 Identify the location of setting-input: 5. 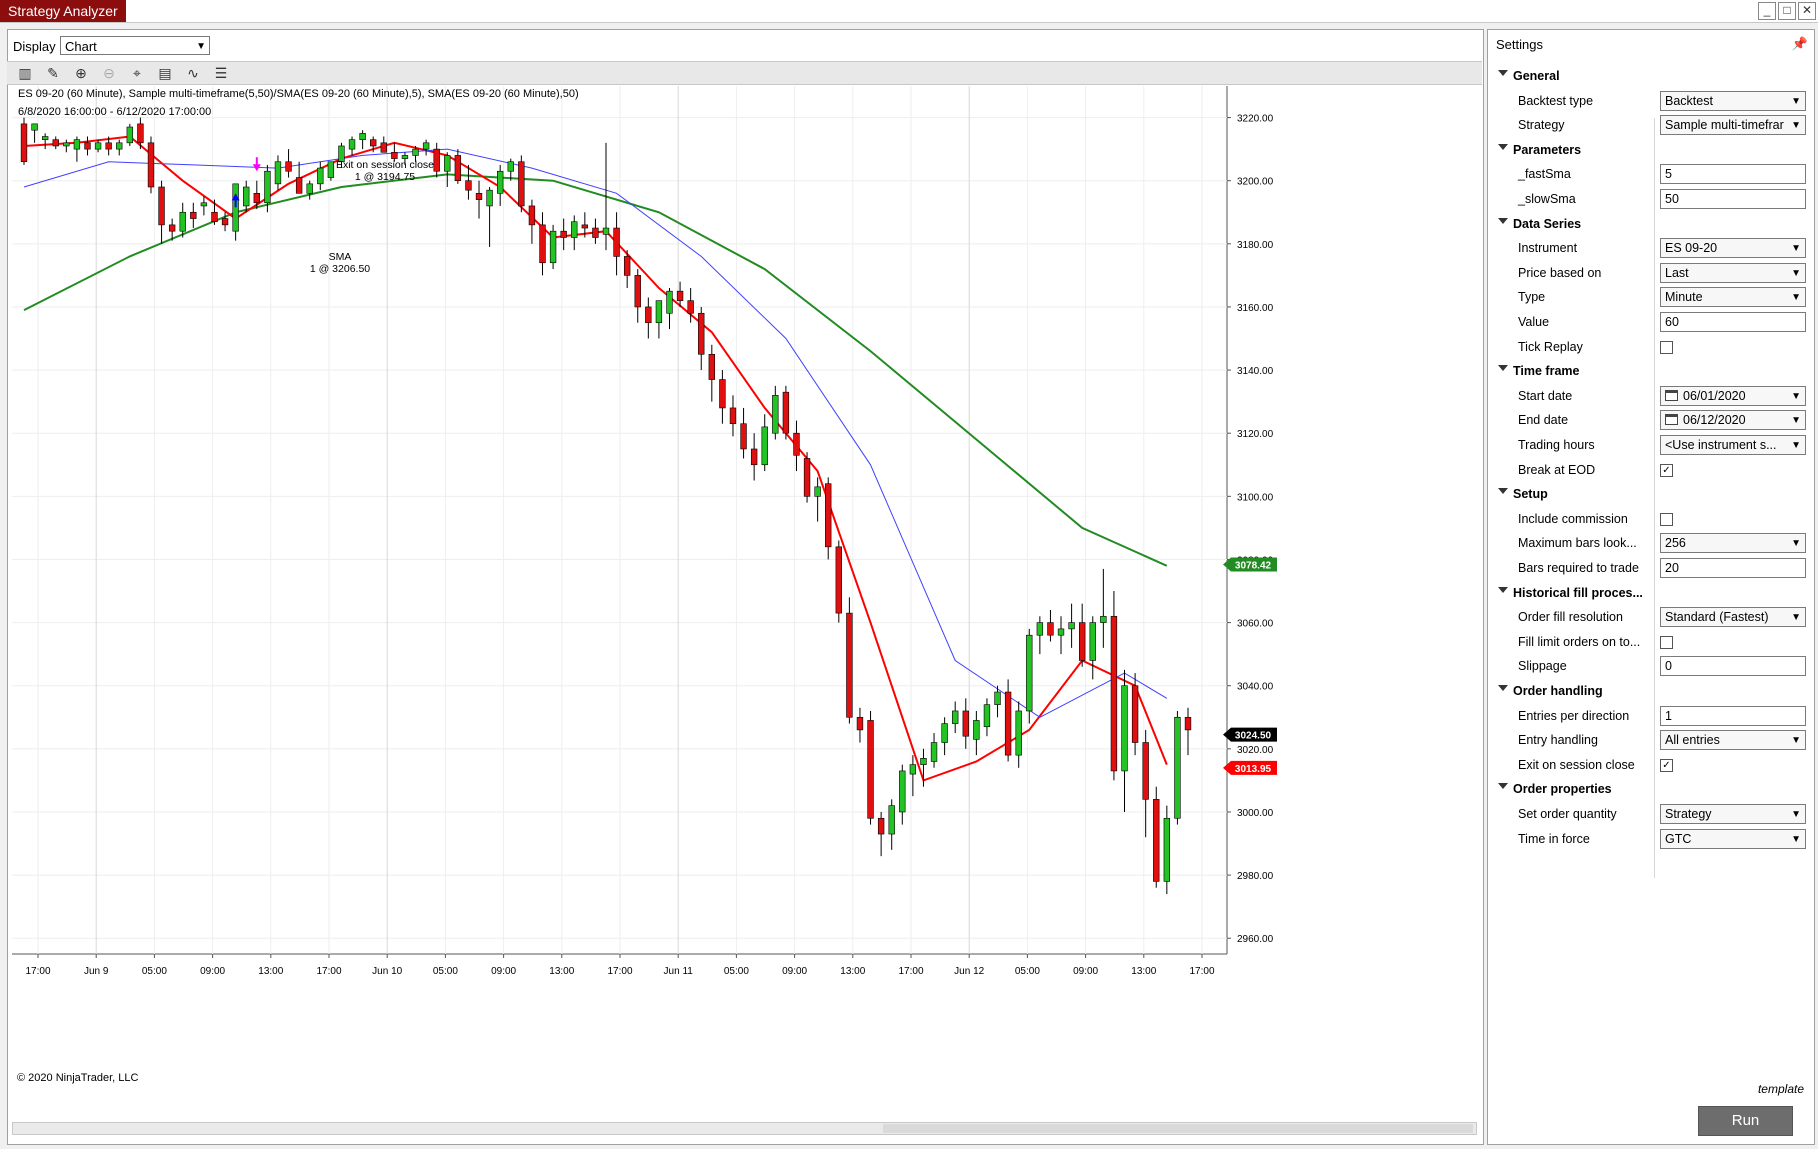
(1733, 174).